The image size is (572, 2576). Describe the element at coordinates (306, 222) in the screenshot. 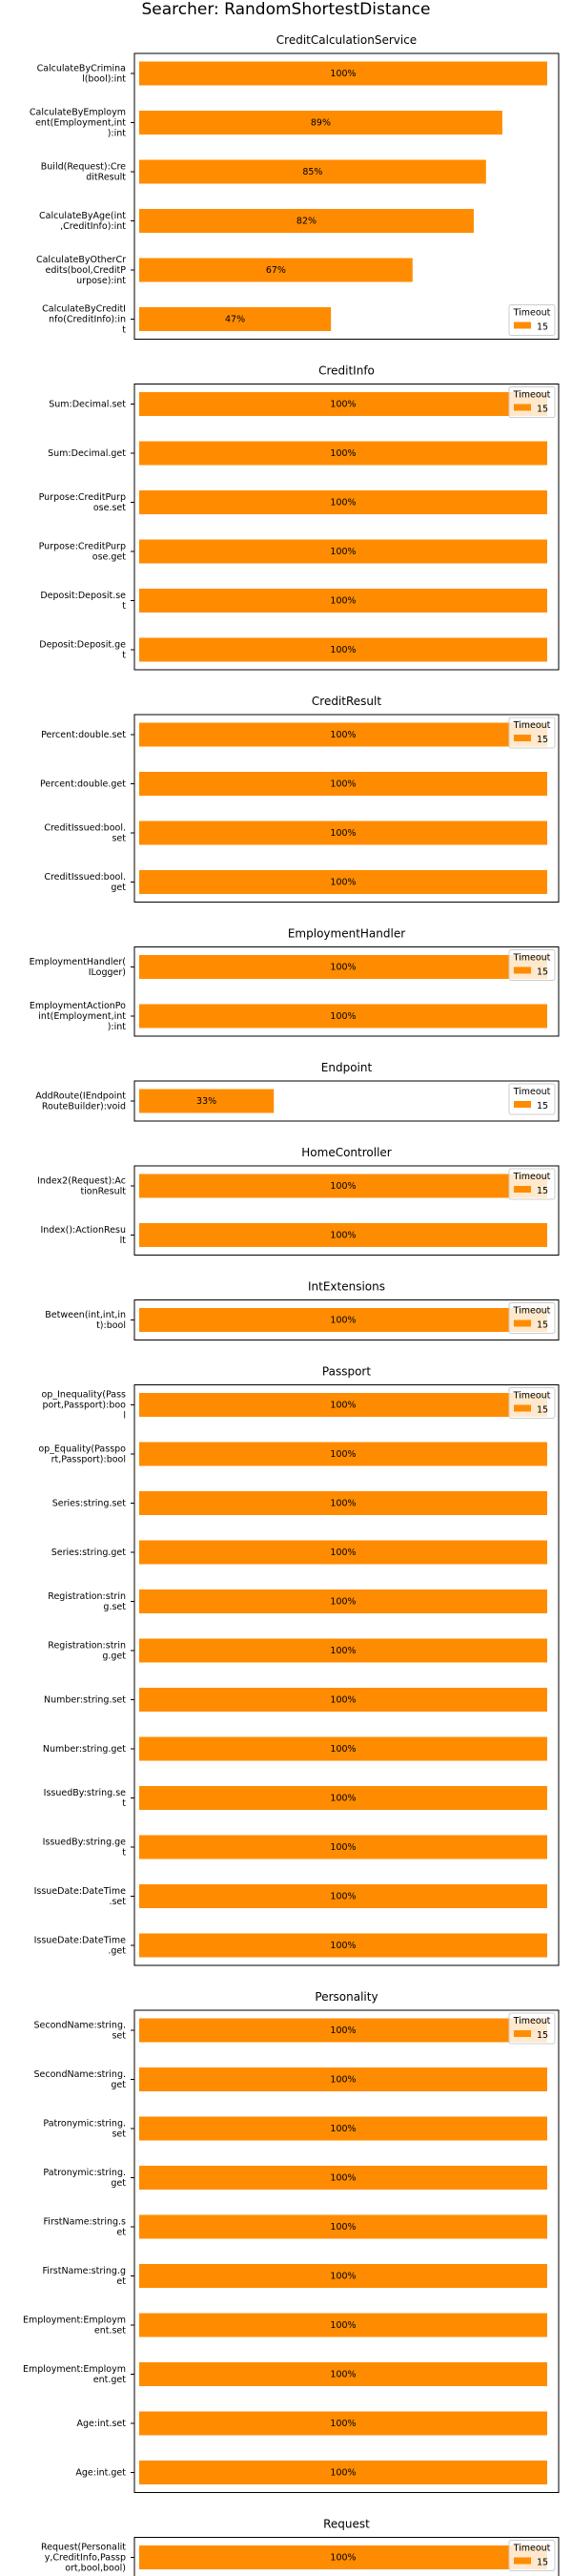

I see `bar-value-label: 82%` at that location.